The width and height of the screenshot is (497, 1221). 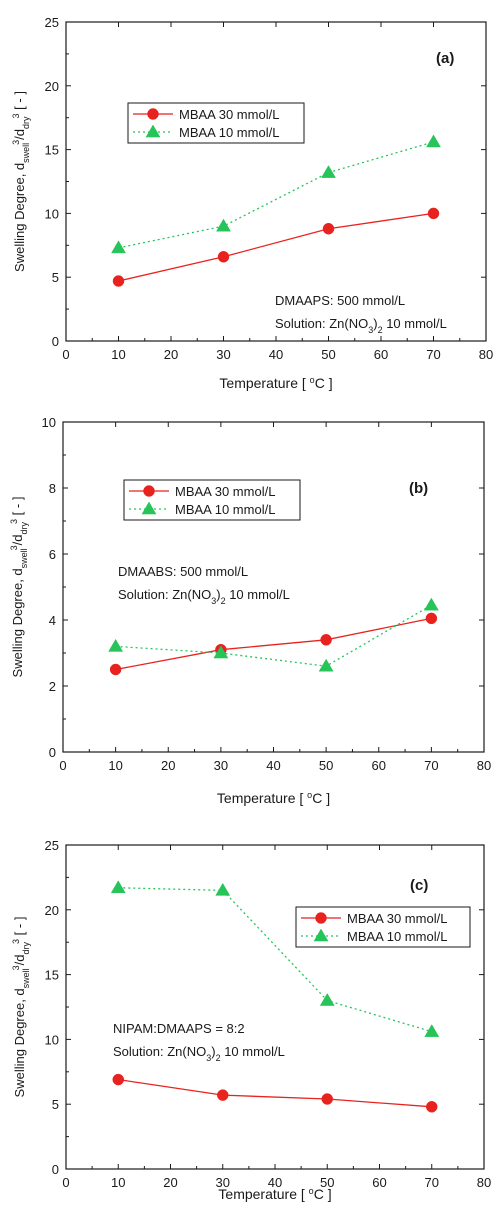 I want to click on y-tick-label: 2, so click(x=52, y=686).